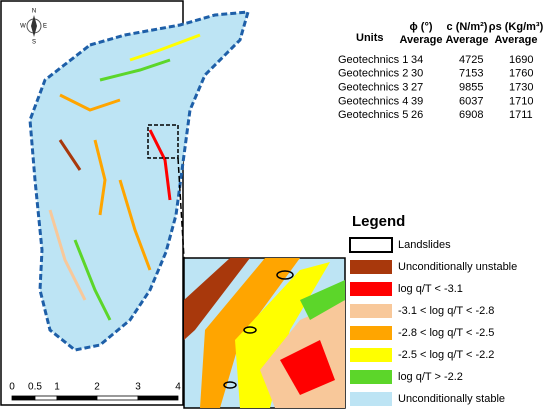  Describe the element at coordinates (471, 101) in the screenshot. I see `table-cell: 6037` at that location.